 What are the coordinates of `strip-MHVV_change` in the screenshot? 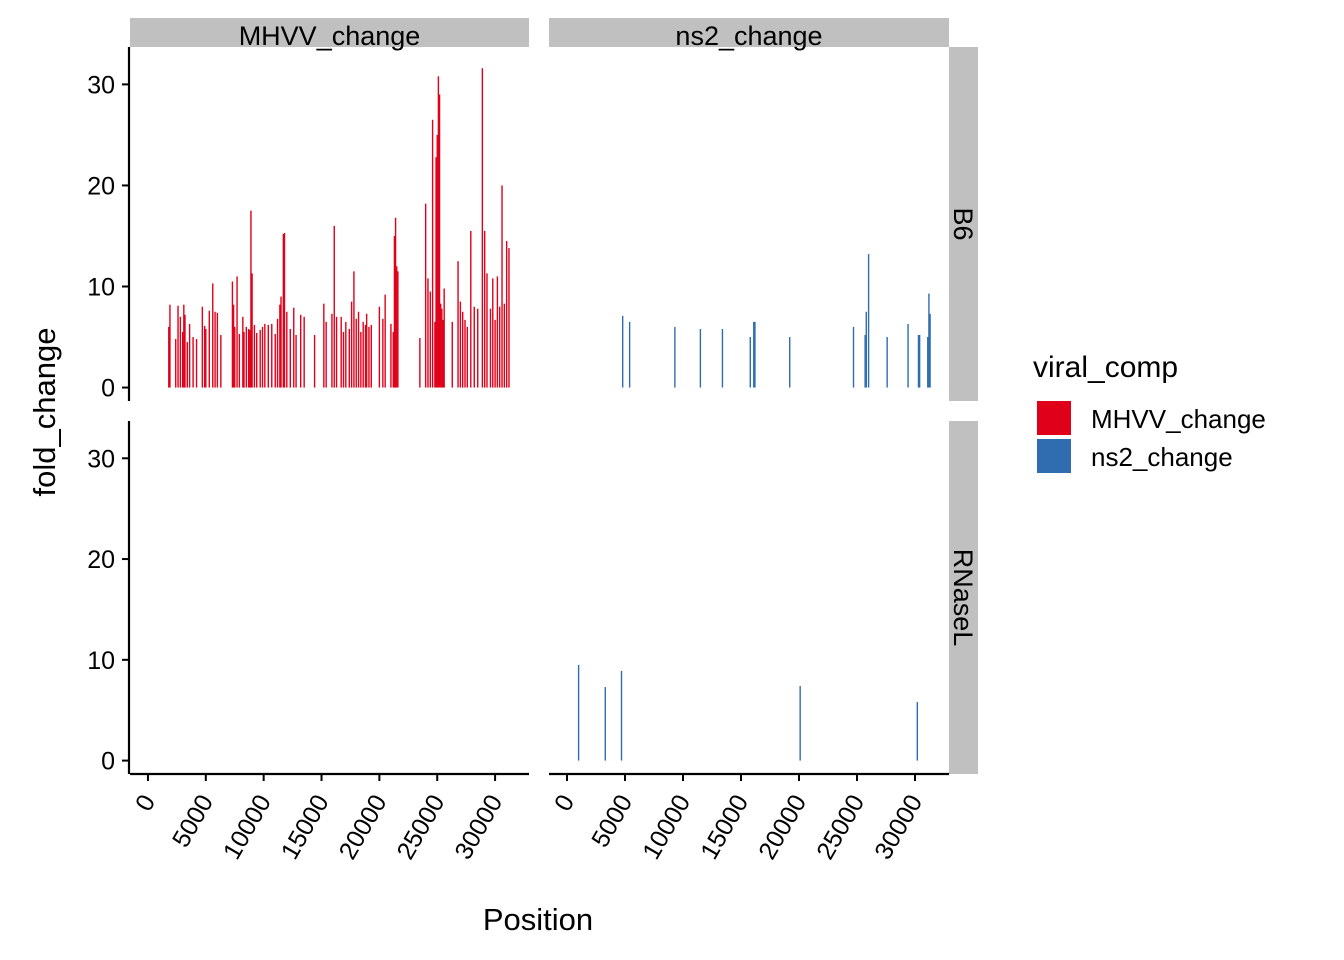 It's located at (329, 32).